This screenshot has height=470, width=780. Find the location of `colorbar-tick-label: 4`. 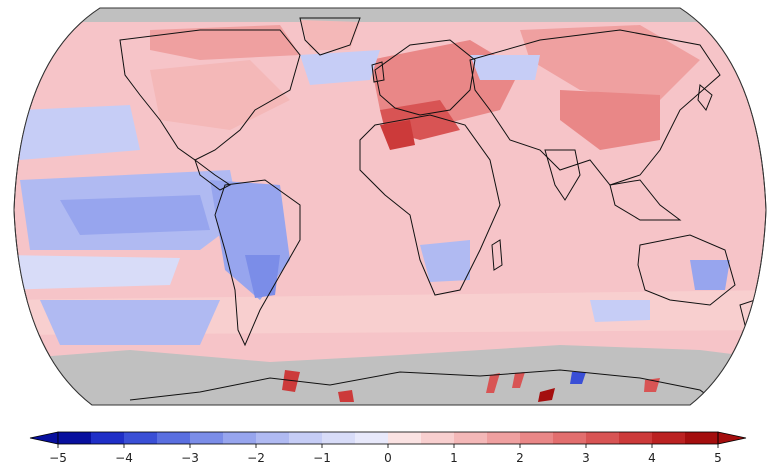

colorbar-tick-label: 4 is located at coordinates (652, 458).